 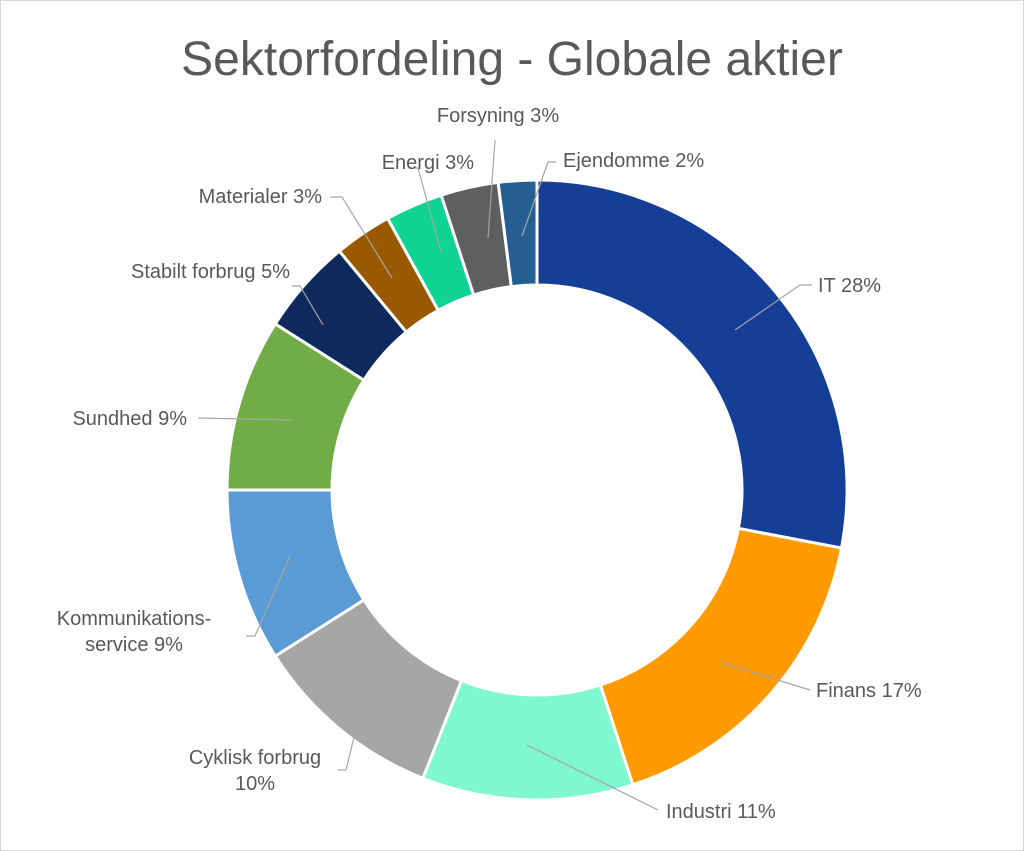 I want to click on slice-label-7: Materialer 3%, so click(x=261, y=197).